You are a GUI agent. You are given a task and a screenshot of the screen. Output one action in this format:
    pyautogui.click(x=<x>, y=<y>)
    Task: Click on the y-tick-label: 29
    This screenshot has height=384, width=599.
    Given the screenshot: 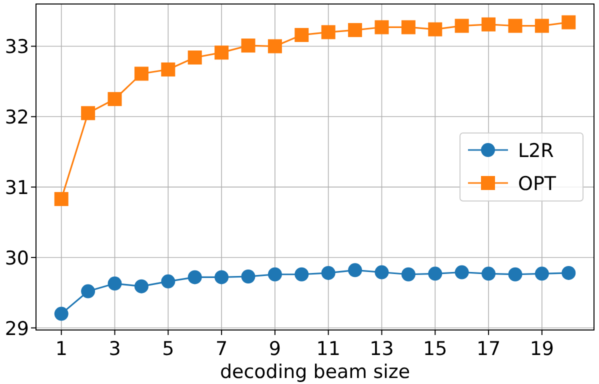 What is the action you would take?
    pyautogui.click(x=16, y=329)
    